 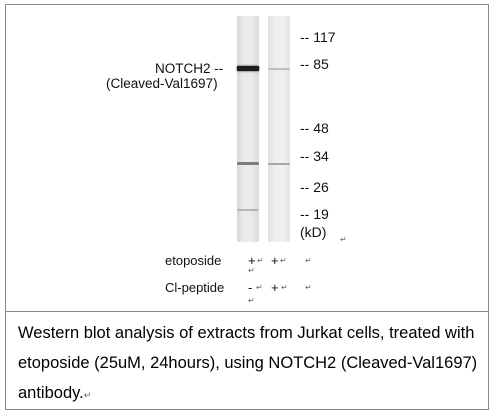 I want to click on mw-marker-19: -- 19, so click(x=314, y=214).